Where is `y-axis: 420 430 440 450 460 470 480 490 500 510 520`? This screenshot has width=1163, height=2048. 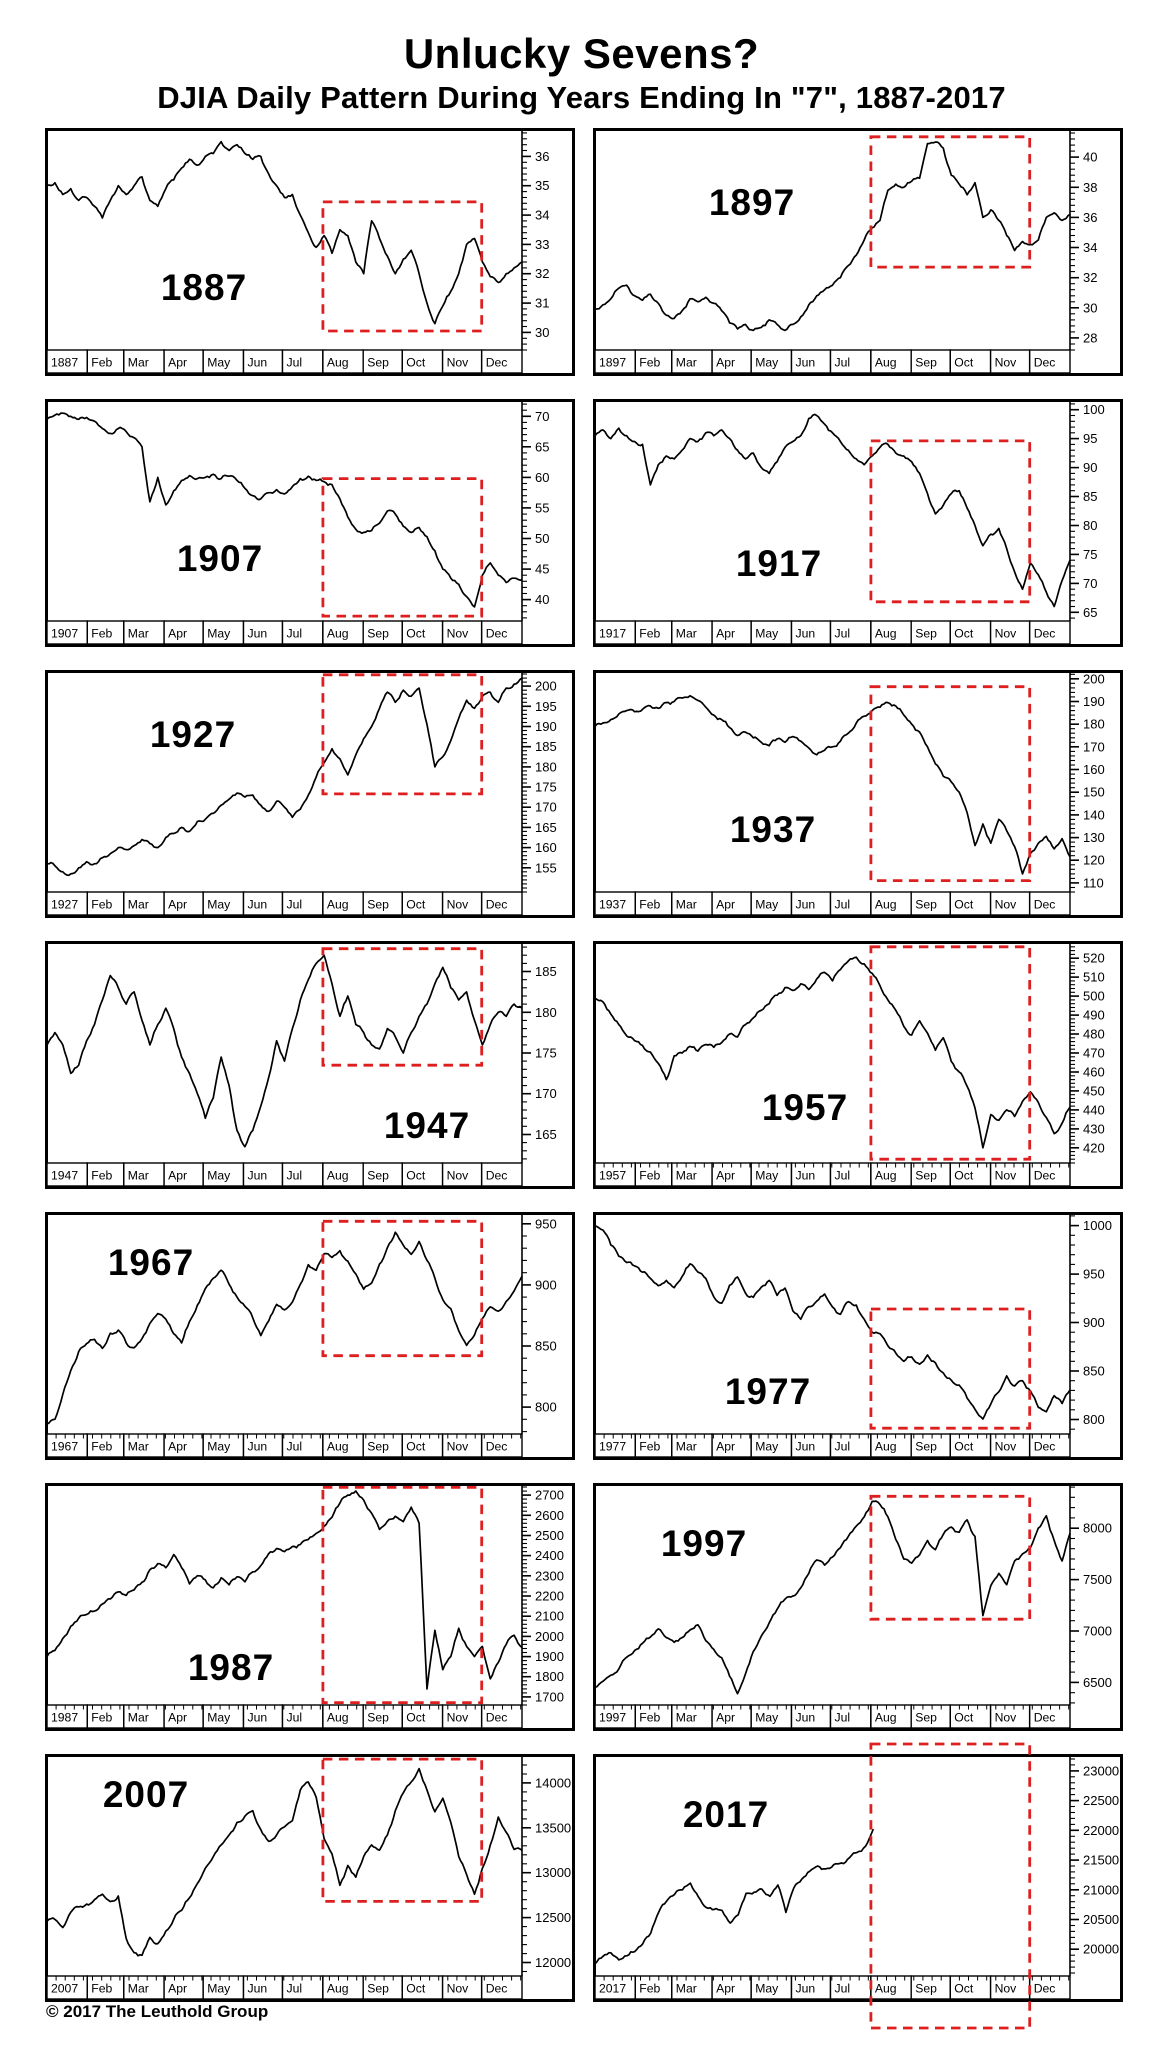 y-axis: 420 430 440 450 460 470 480 490 500 510 520 is located at coordinates (1087, 1053).